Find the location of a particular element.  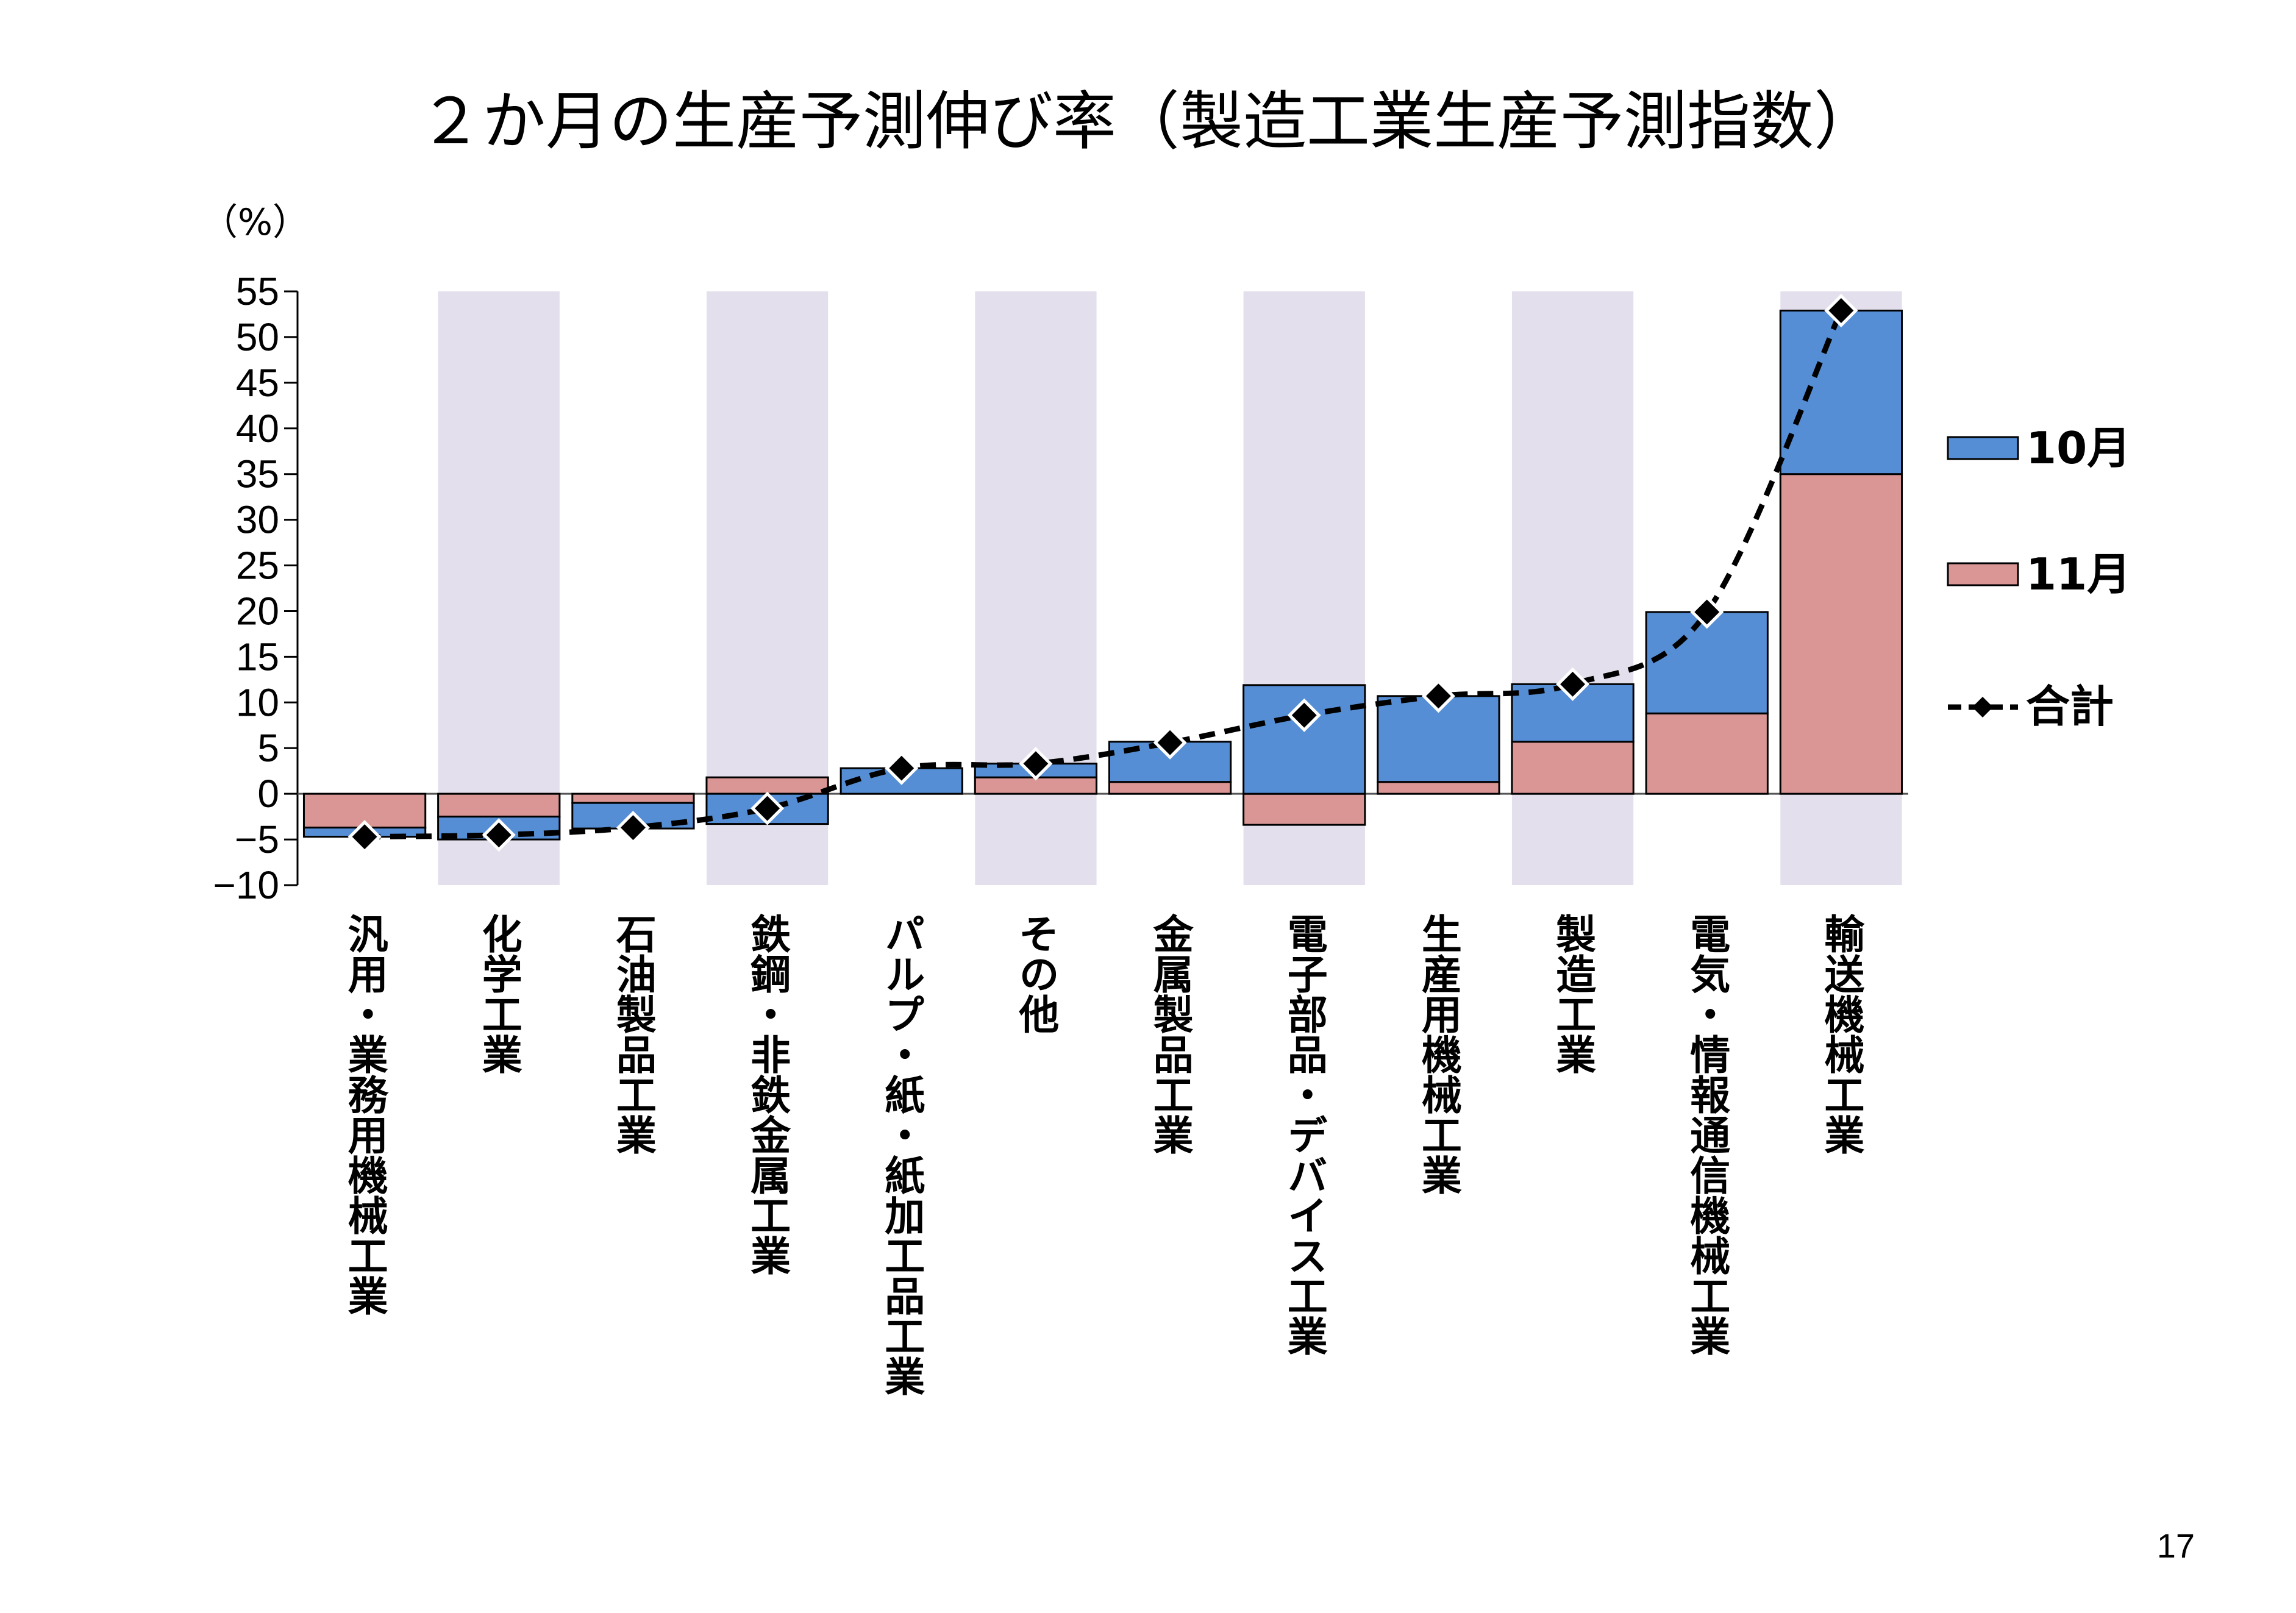

bar-11月-2 is located at coordinates (633, 798).